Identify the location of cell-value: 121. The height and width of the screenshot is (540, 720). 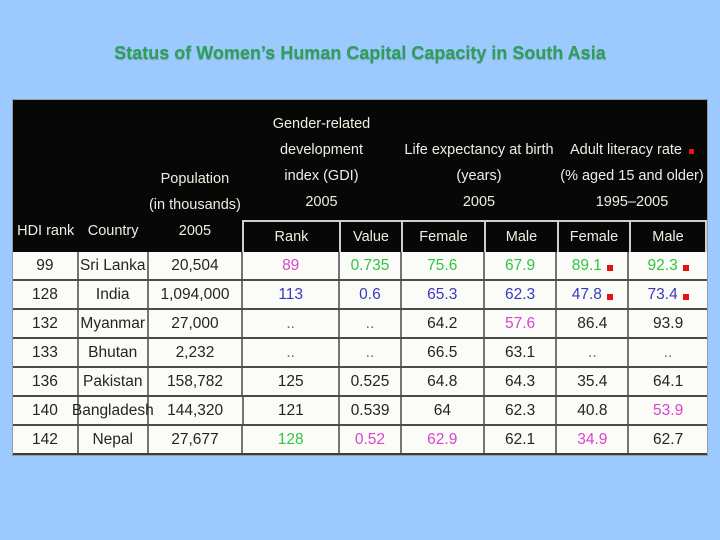
(290, 410).